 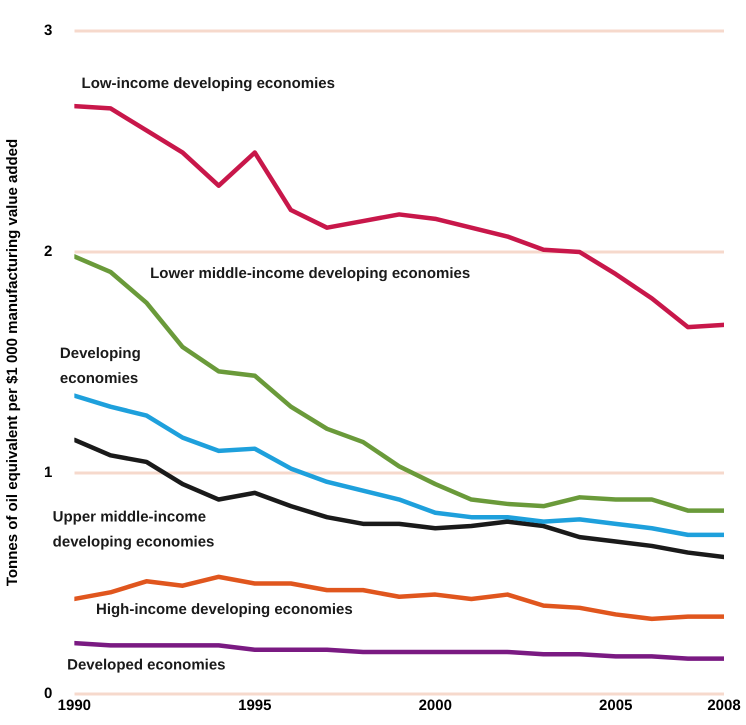 I want to click on series-label: High-income developing economies, so click(x=224, y=609).